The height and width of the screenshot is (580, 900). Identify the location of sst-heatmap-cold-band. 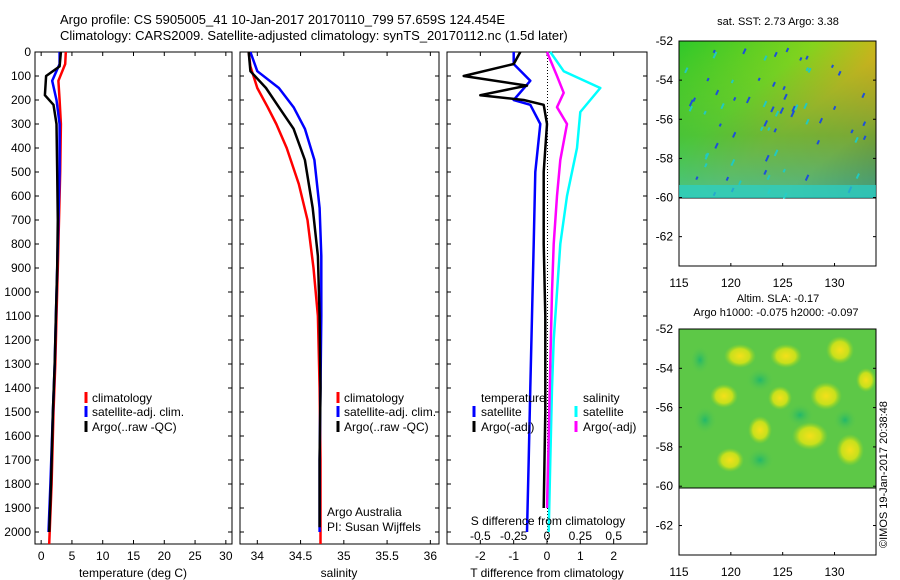
(777, 119).